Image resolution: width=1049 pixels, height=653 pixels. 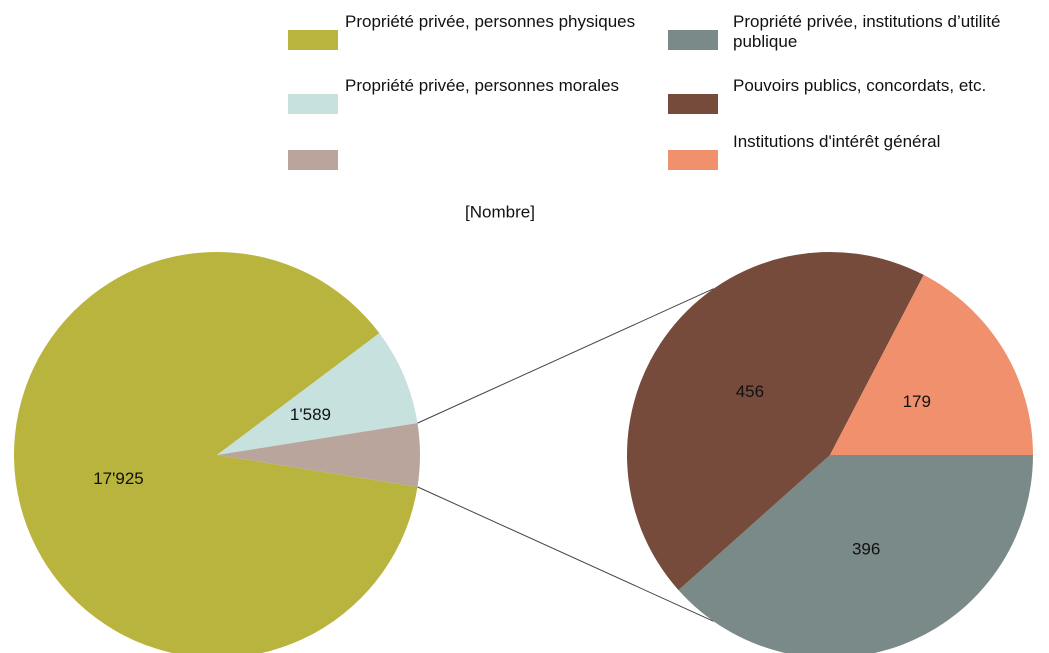 What do you see at coordinates (490, 21) in the screenshot?
I see `legend-label: Propriété privée, personnes physiques` at bounding box center [490, 21].